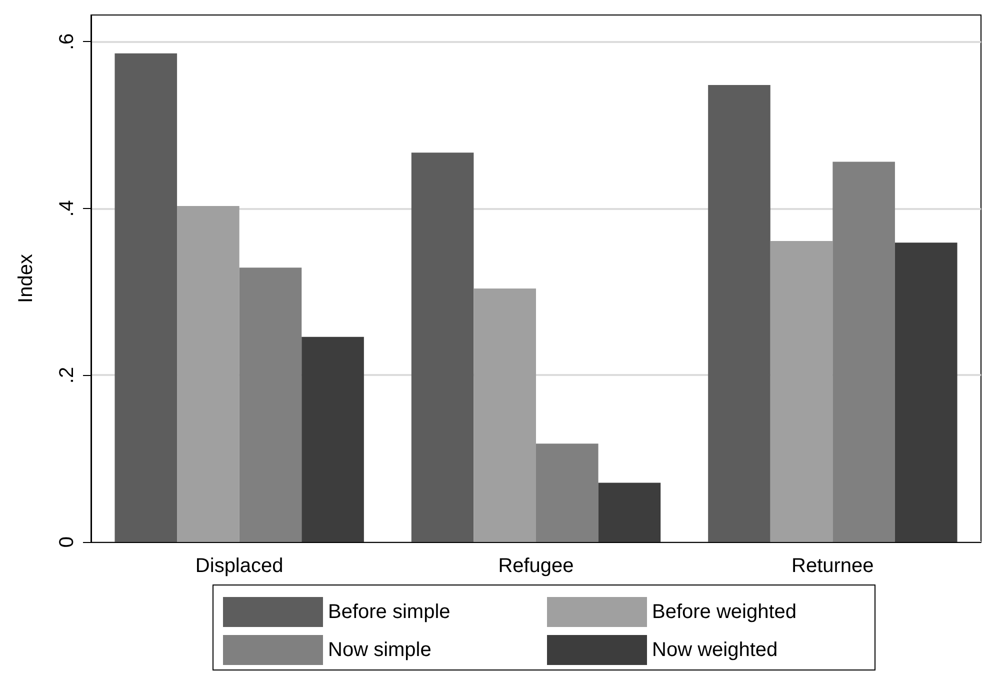 The height and width of the screenshot is (679, 995). Describe the element at coordinates (67, 542) in the screenshot. I see `y-tick-label: 0` at that location.